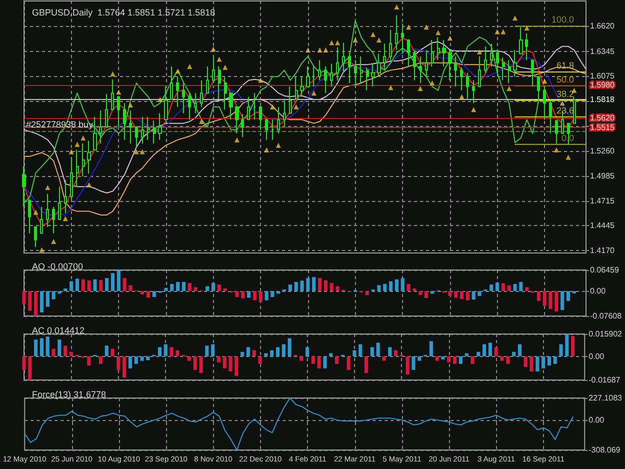 Image resolution: width=625 pixels, height=469 pixels. I want to click on line-series, so click(299, 424).